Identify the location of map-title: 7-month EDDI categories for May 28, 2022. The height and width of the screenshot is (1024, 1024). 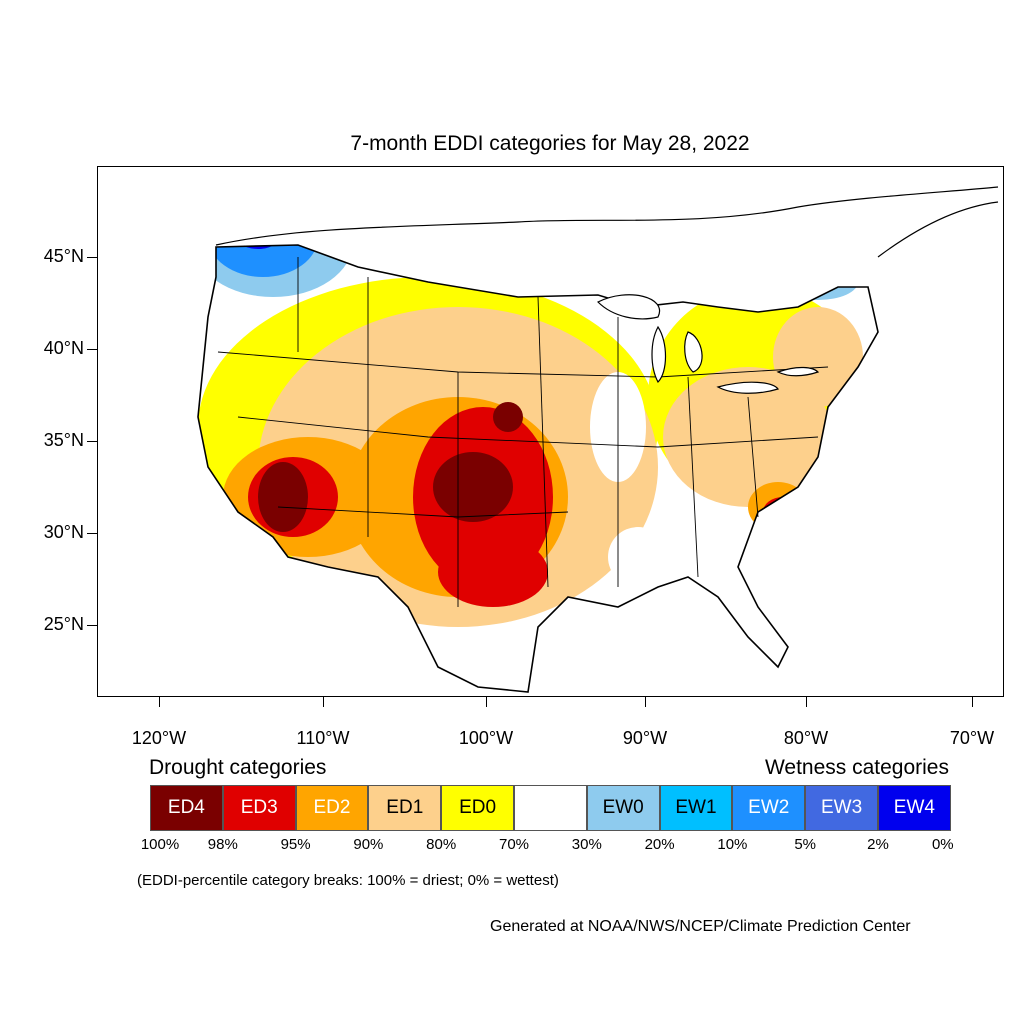
(550, 143).